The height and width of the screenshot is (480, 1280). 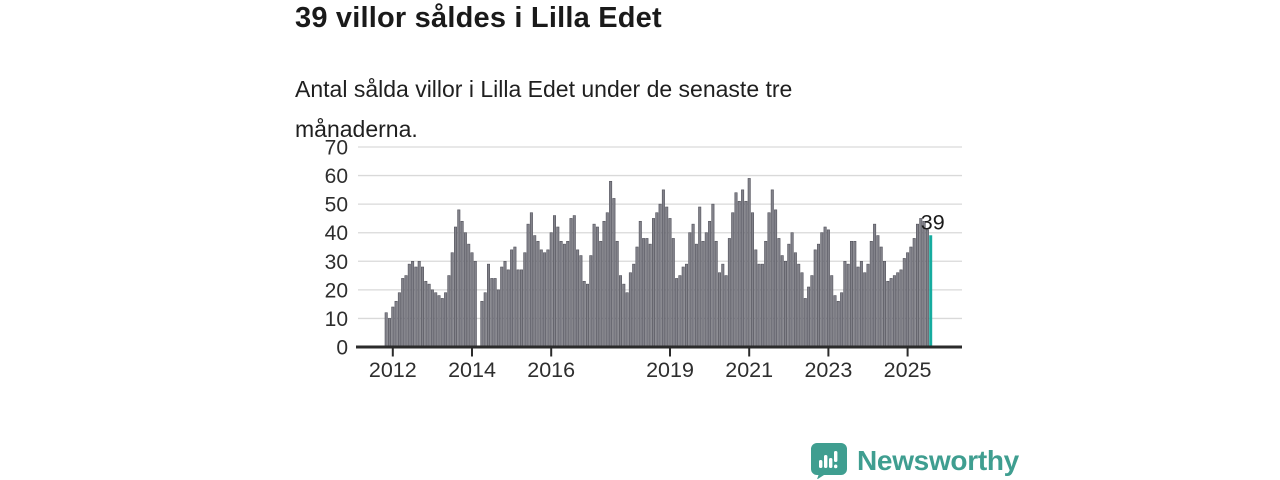 I want to click on x-axis-tick-label: 2016, so click(x=551, y=370).